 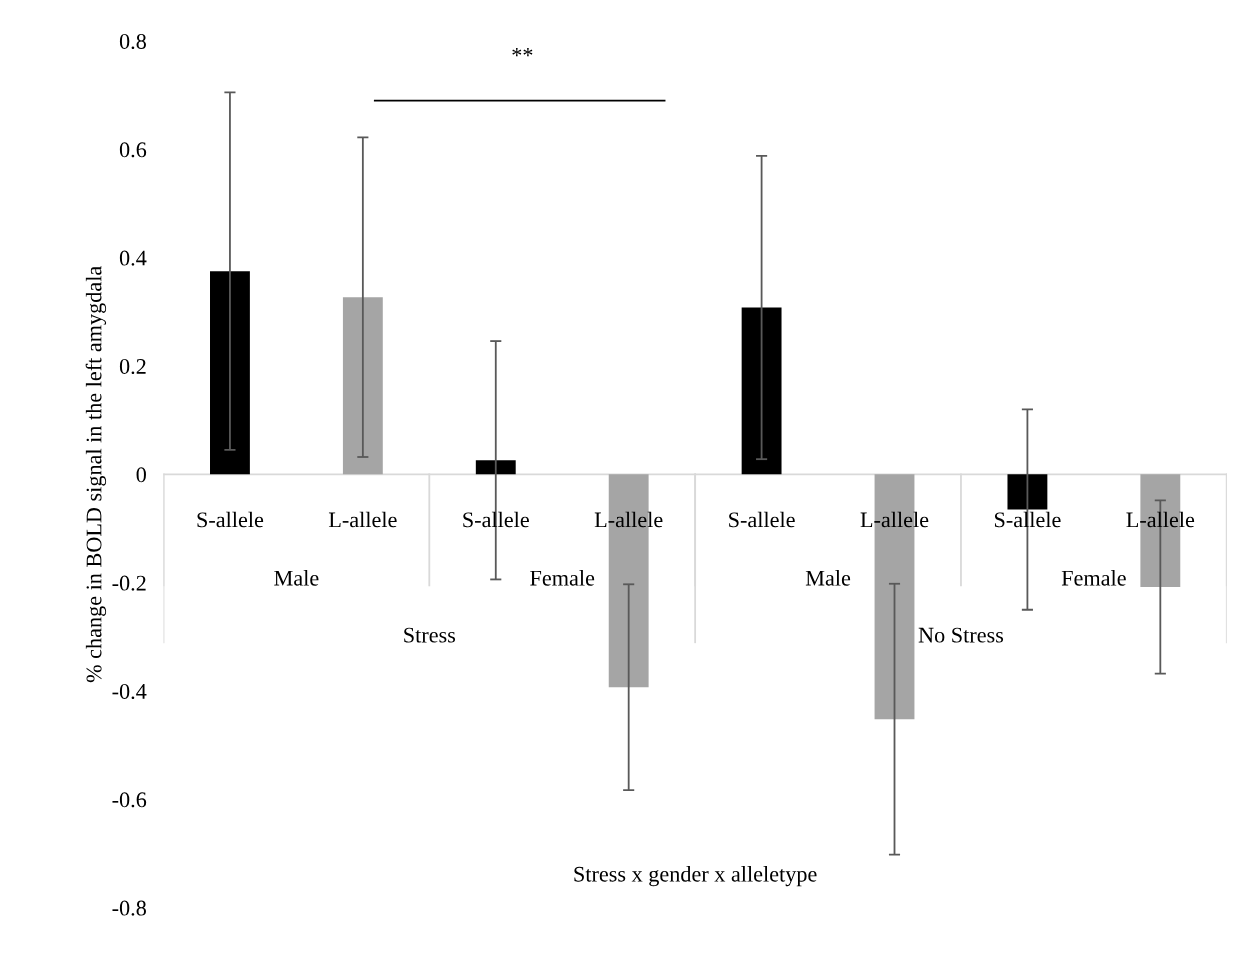 What do you see at coordinates (96, 474) in the screenshot?
I see `y-axis-title: % change in BOLD signal in the left amygdala` at bounding box center [96, 474].